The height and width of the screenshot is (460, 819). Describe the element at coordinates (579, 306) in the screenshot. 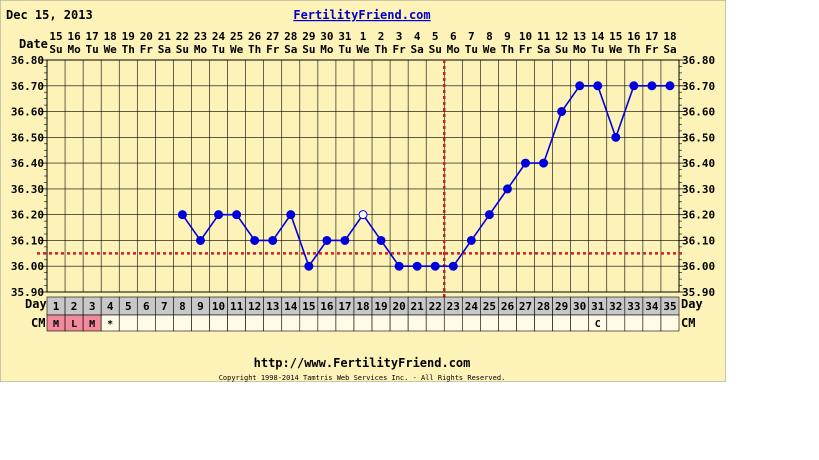

I see `cycle-day-label: 30` at that location.